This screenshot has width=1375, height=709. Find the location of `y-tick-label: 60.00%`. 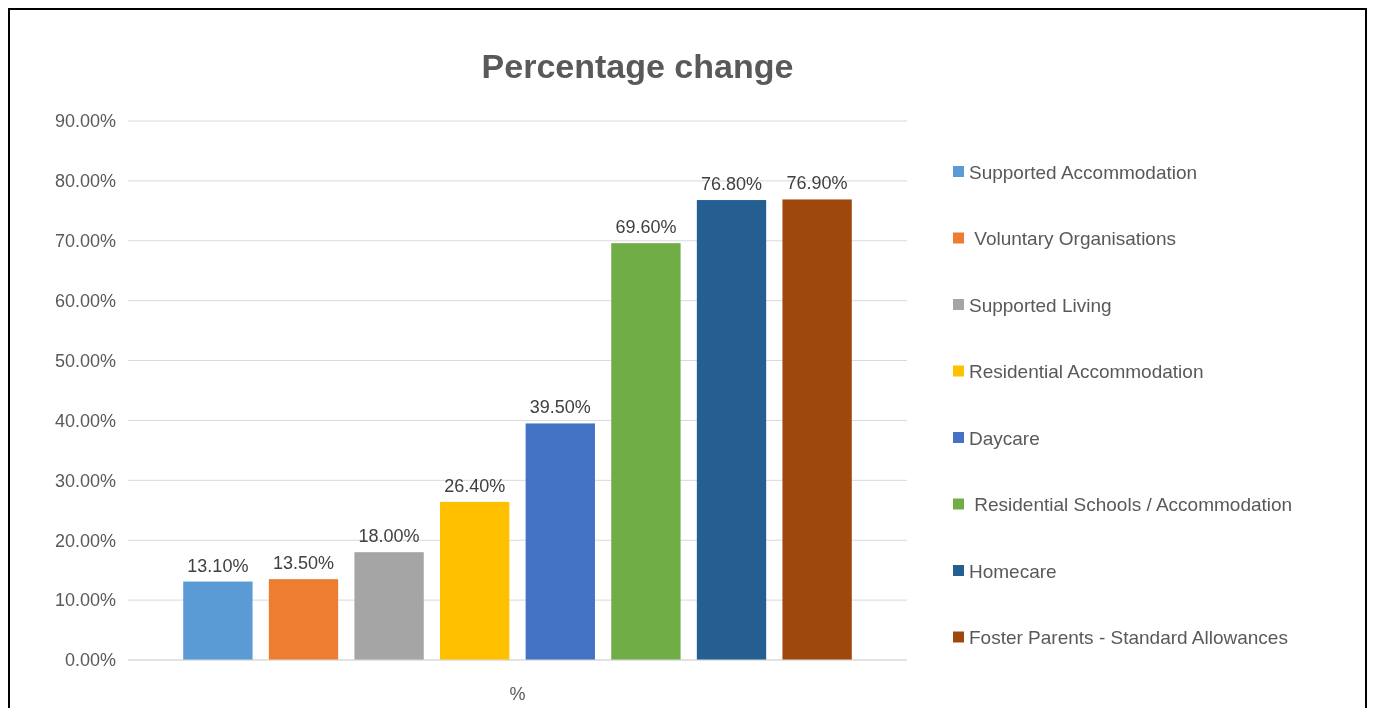

y-tick-label: 60.00% is located at coordinates (85, 300).